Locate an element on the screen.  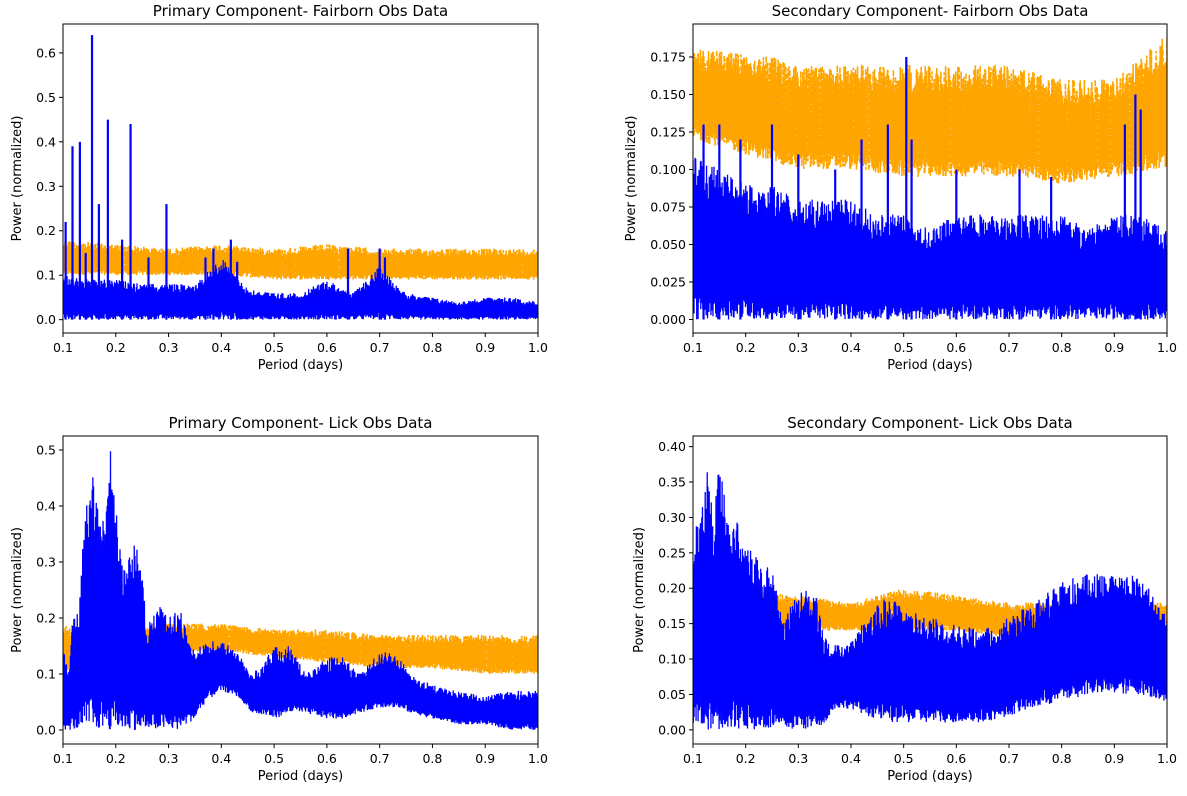
y-tick-label: 0.025 is located at coordinates (668, 282).